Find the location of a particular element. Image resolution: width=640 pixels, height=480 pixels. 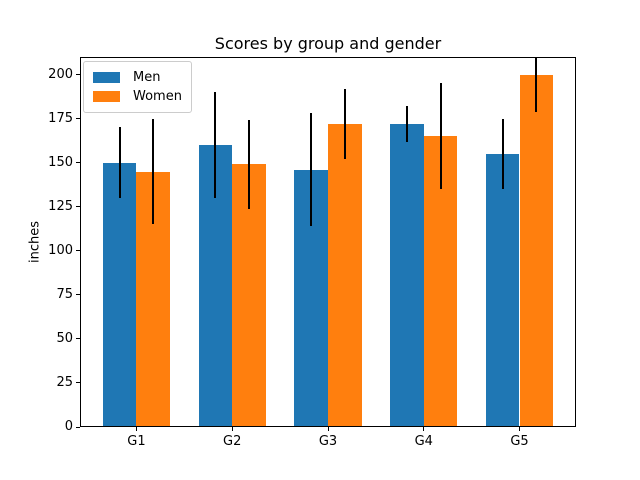

legend-label-men: Men is located at coordinates (147, 77).